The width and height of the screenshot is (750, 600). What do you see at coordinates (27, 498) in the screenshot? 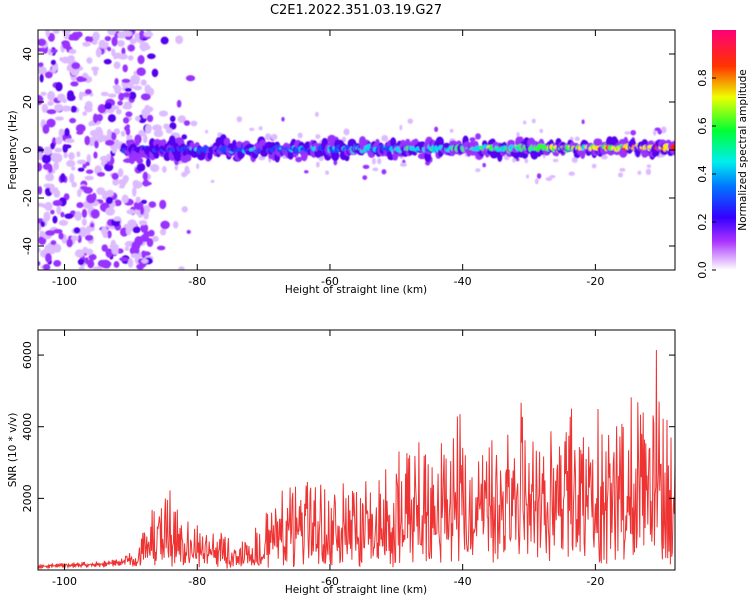
I see `snr-y-tick-label: 2000` at bounding box center [27, 498].